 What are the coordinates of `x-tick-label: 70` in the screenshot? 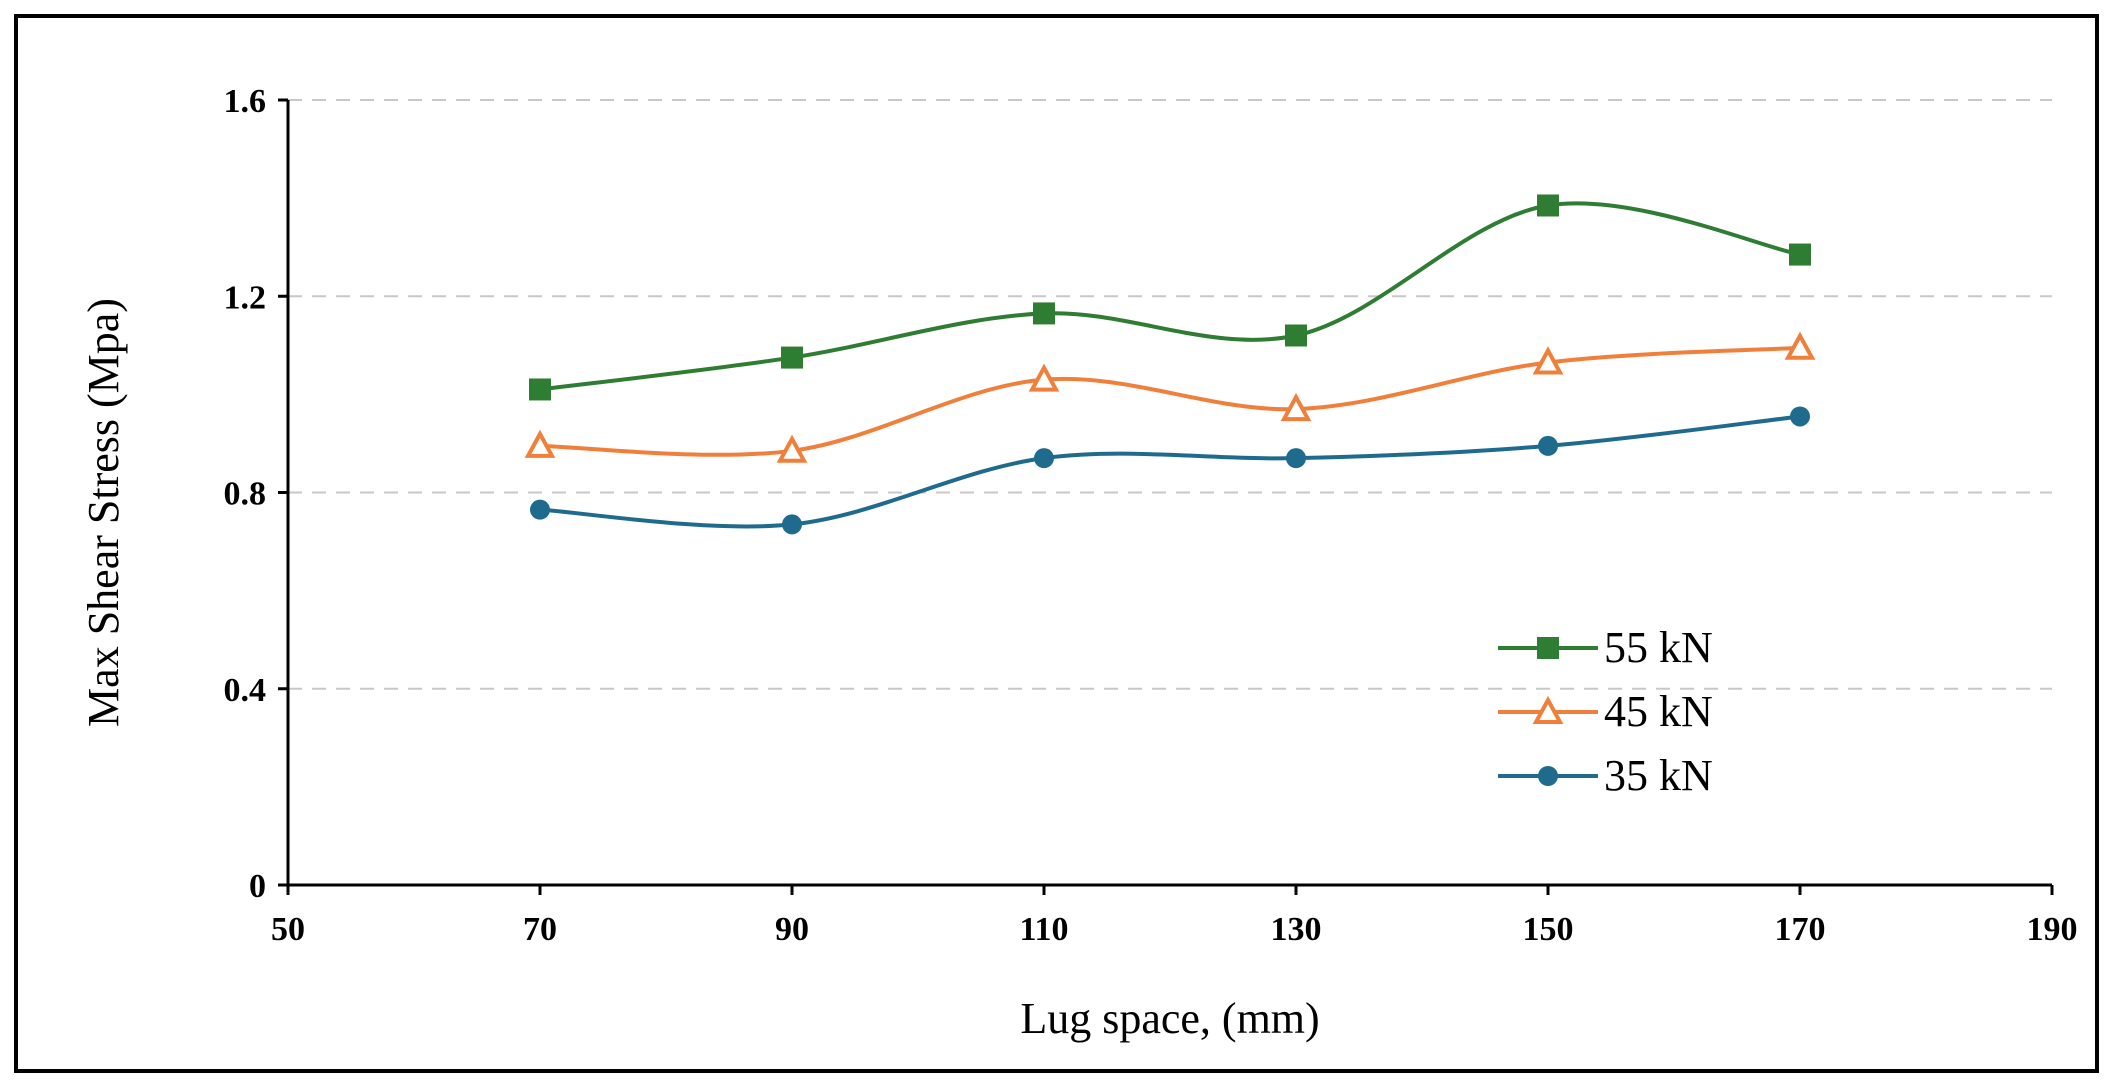 It's located at (540, 929).